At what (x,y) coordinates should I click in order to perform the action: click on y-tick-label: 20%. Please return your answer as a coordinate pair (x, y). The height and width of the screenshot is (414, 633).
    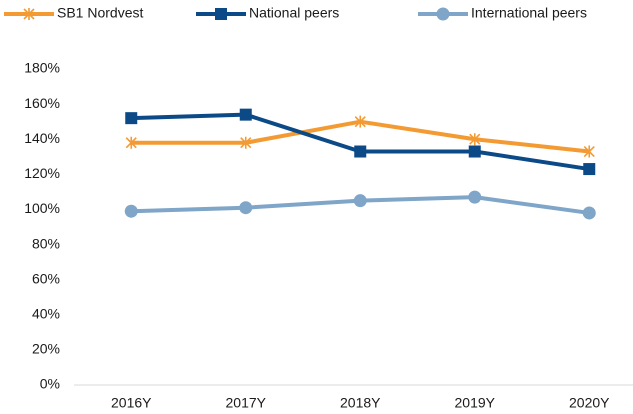
    Looking at the image, I should click on (46, 349).